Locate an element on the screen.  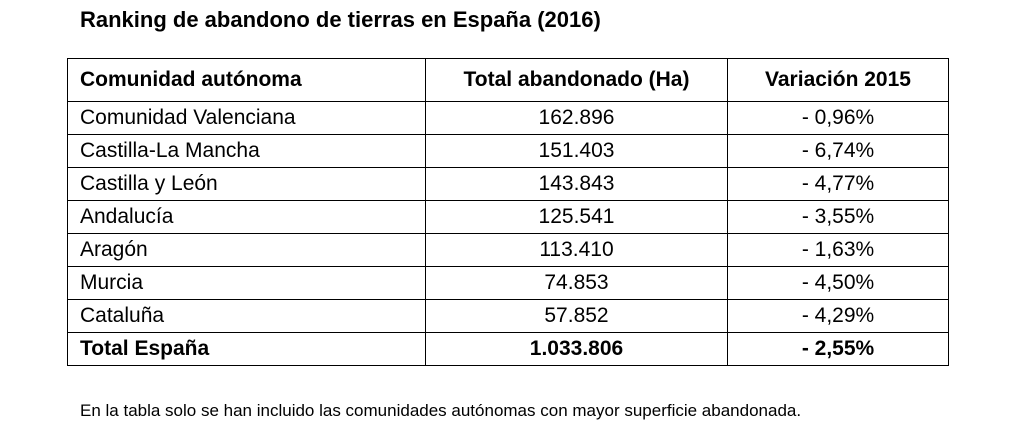
header-comunidad: Comunidad autónoma is located at coordinates (246, 80).